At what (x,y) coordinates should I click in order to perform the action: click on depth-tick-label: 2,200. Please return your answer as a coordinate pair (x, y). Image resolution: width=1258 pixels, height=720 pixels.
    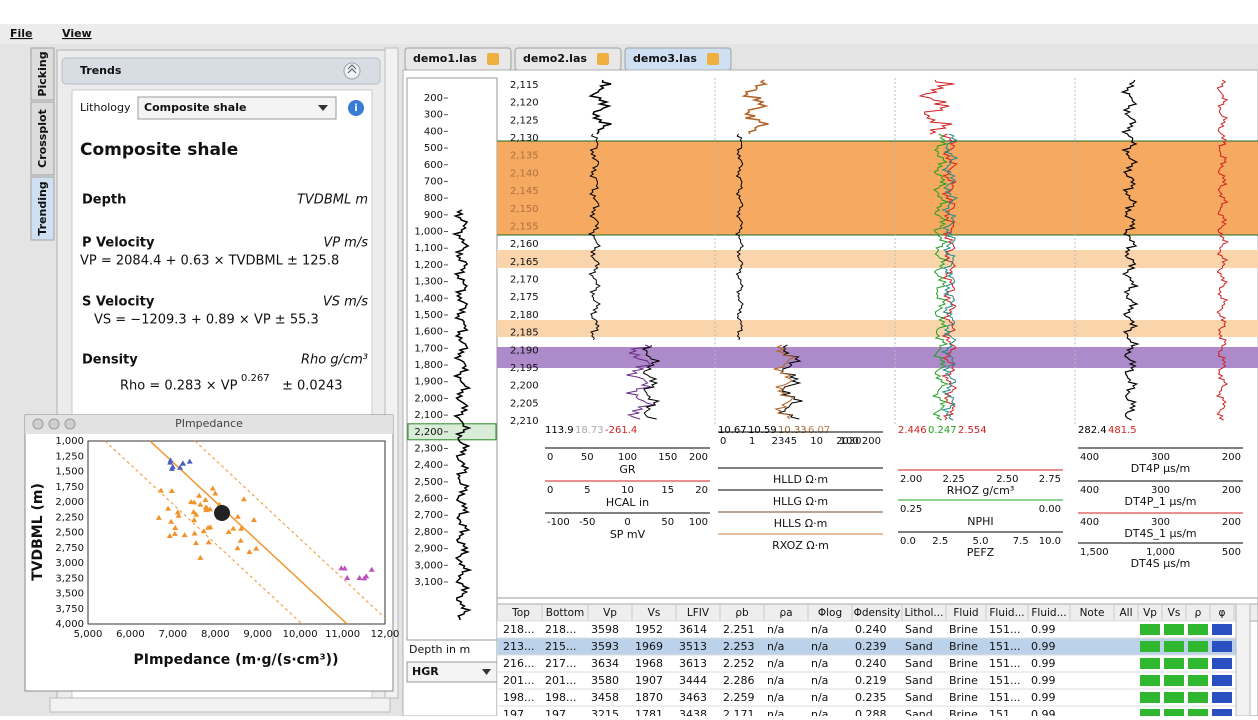
    Looking at the image, I should click on (428, 432).